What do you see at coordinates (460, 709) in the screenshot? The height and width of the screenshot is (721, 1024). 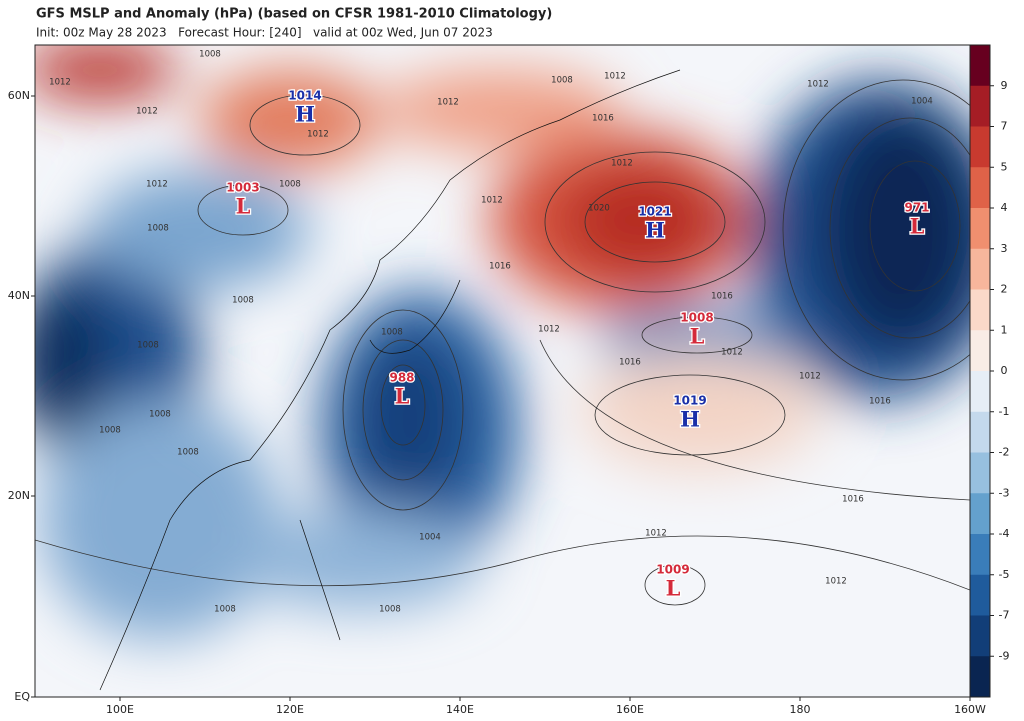 I see `longitude-label: 140E` at bounding box center [460, 709].